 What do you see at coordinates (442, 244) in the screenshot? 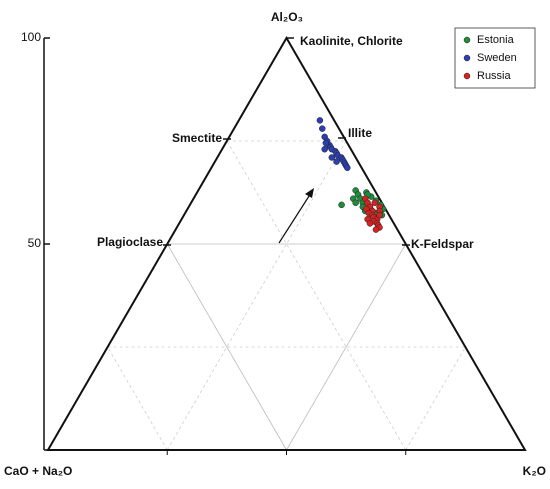
I see `annotation: K-Feldspar` at bounding box center [442, 244].